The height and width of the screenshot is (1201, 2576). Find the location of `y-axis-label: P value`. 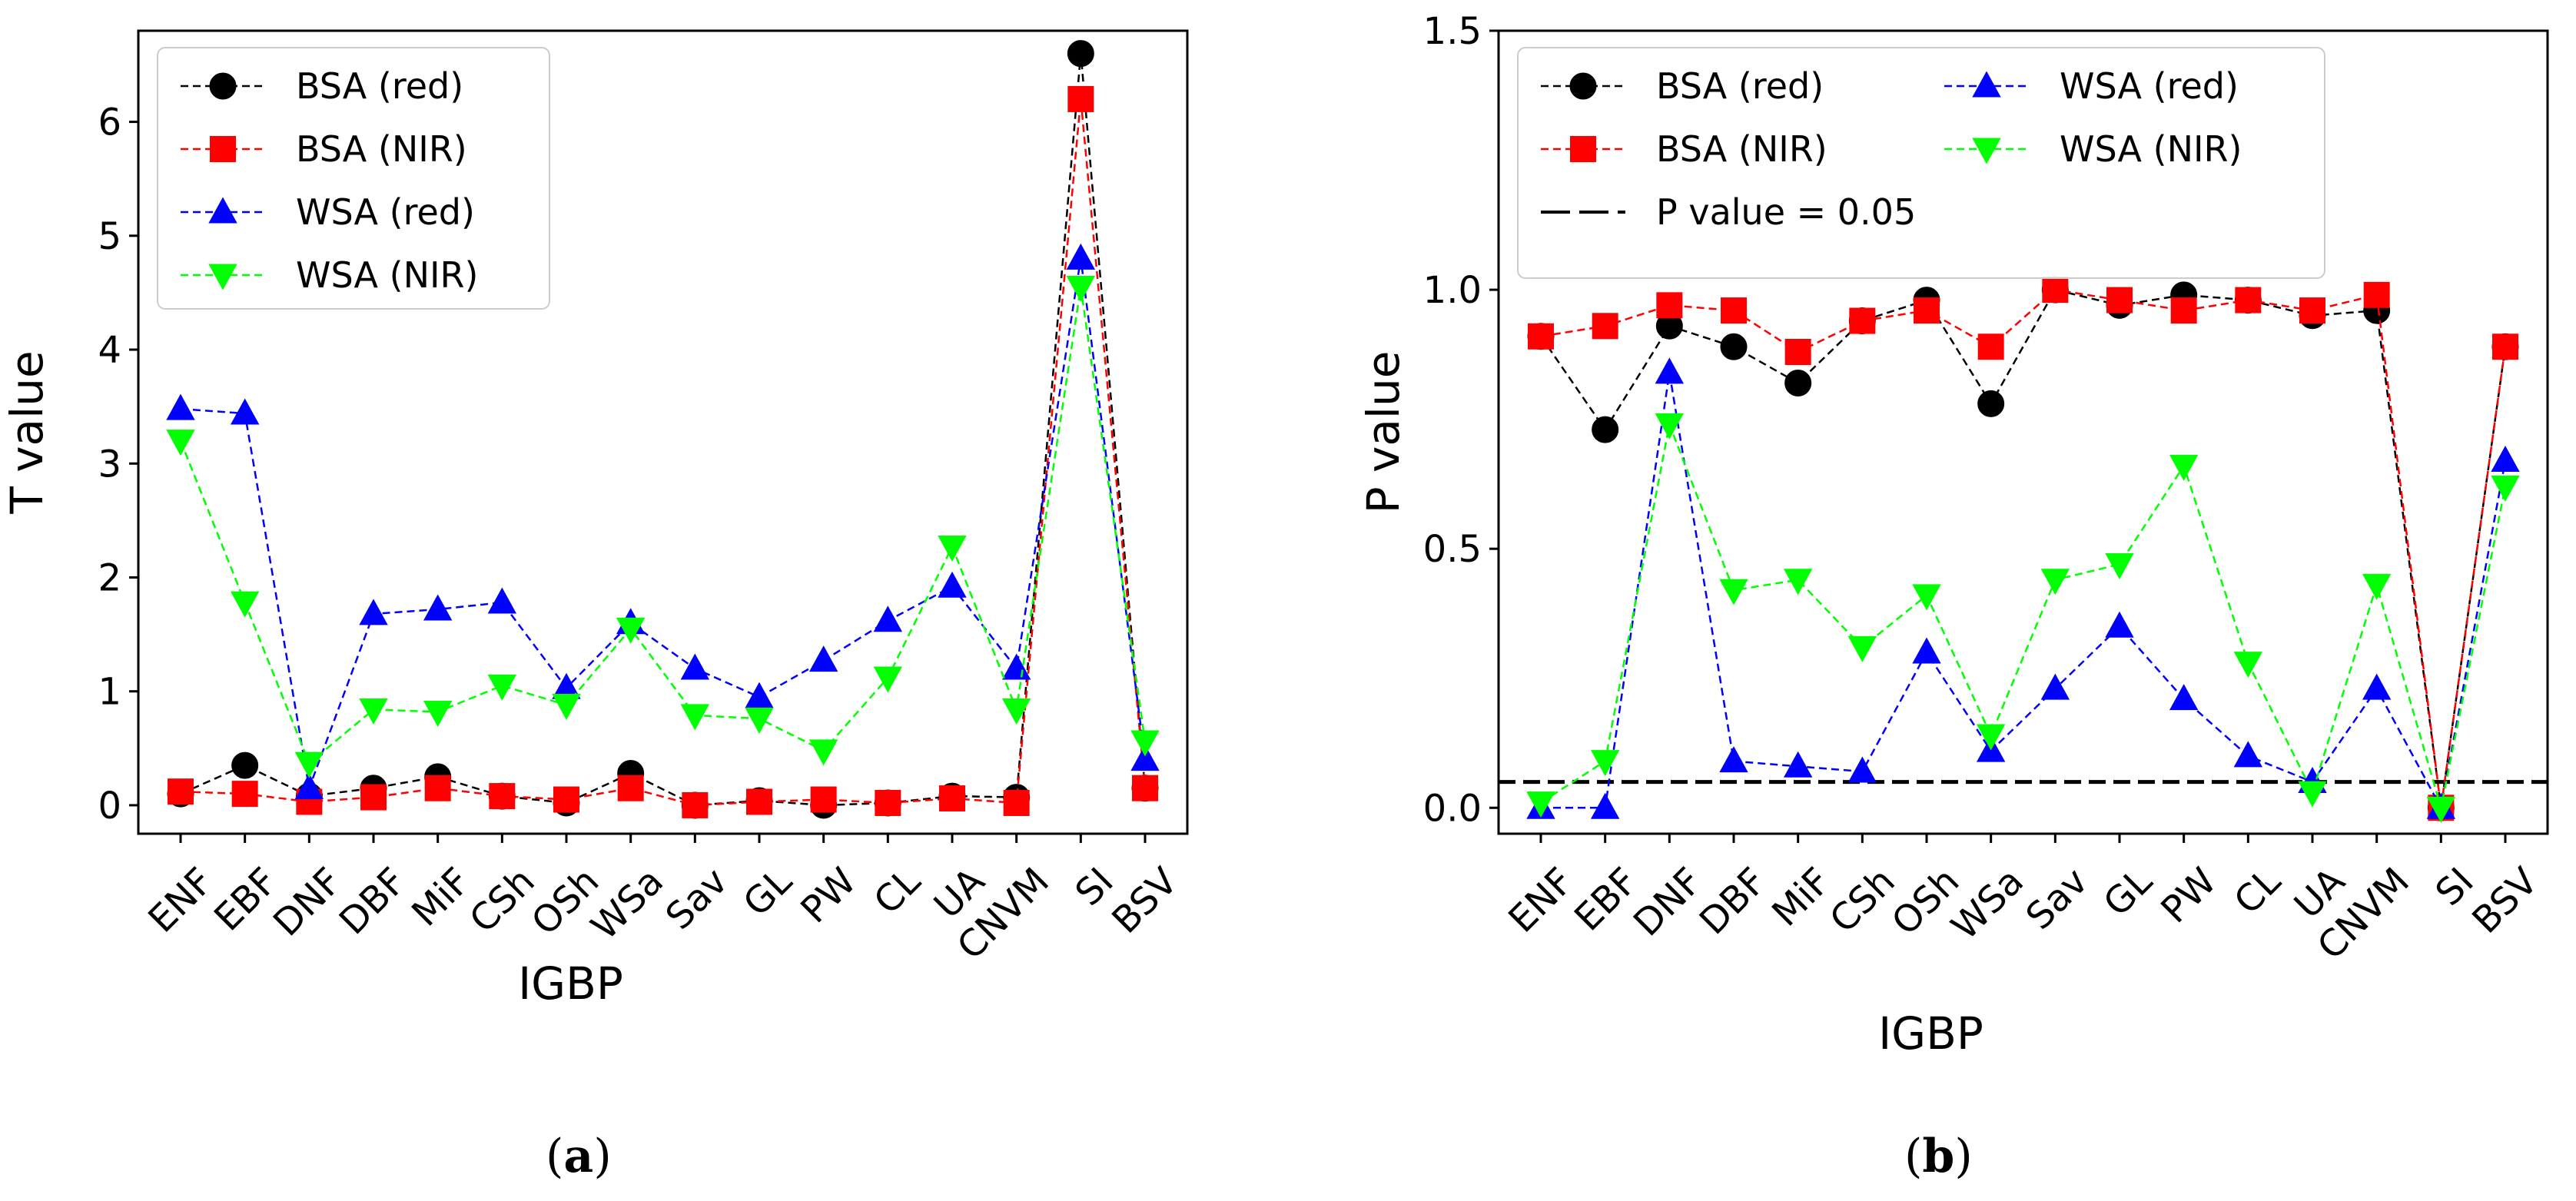

y-axis-label: P value is located at coordinates (1383, 432).